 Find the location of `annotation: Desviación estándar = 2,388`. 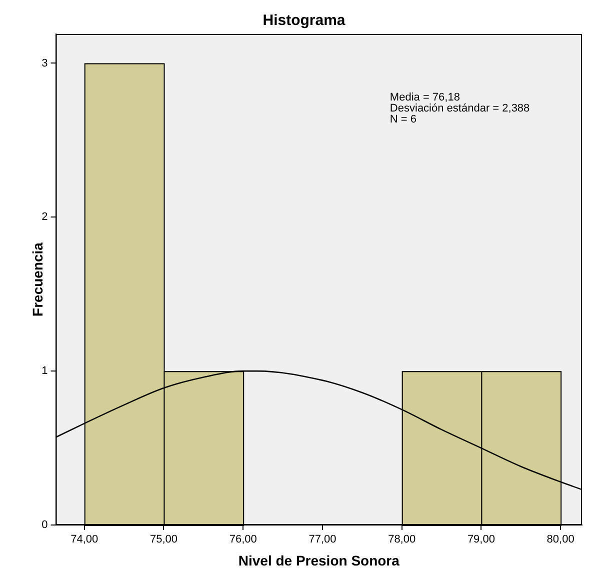

annotation: Desviación estándar = 2,388 is located at coordinates (460, 108).